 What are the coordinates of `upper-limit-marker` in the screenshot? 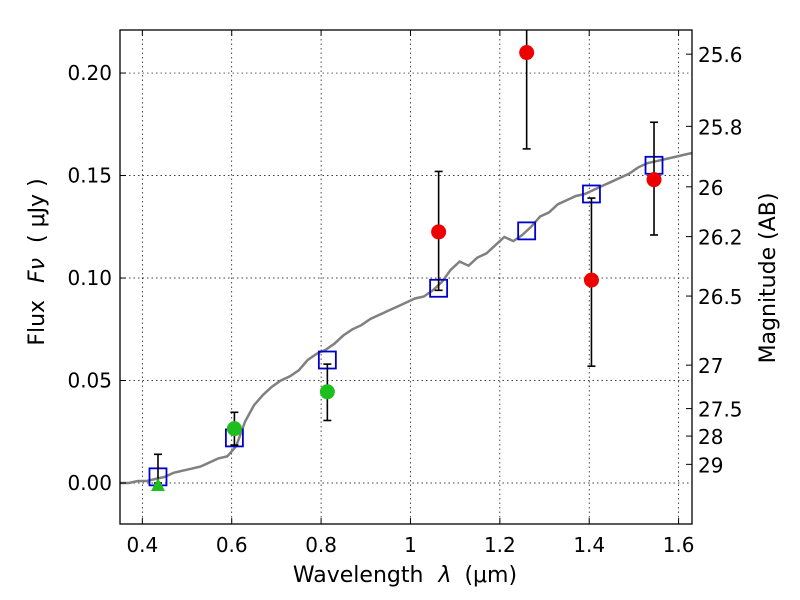 It's located at (157, 485).